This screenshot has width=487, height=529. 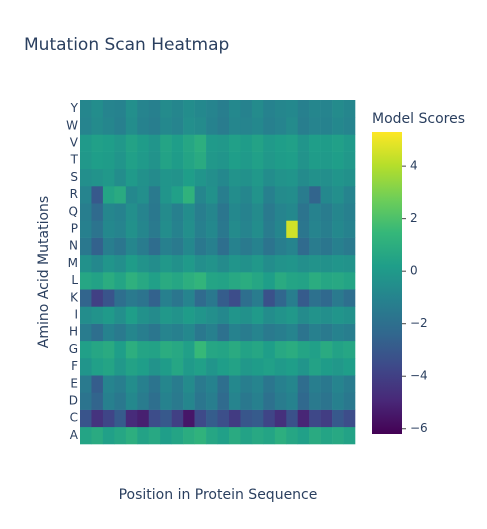 I want to click on colorbar-tick-label: −6, so click(x=419, y=428).